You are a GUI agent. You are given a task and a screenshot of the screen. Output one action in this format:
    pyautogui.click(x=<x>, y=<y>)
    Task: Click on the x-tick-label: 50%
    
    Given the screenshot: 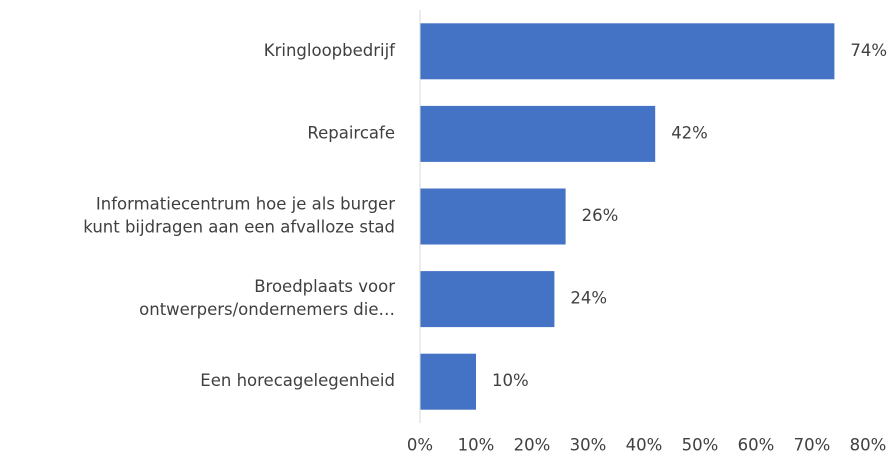 What is the action you would take?
    pyautogui.click(x=700, y=445)
    